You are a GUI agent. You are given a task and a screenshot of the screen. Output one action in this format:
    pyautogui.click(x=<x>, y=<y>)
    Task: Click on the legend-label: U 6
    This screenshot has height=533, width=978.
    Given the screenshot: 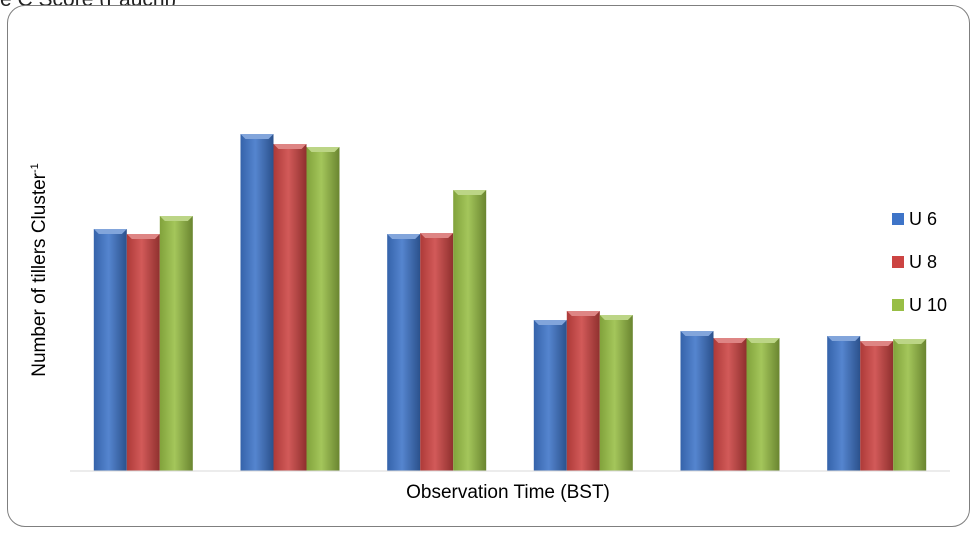 What is the action you would take?
    pyautogui.click(x=923, y=218)
    